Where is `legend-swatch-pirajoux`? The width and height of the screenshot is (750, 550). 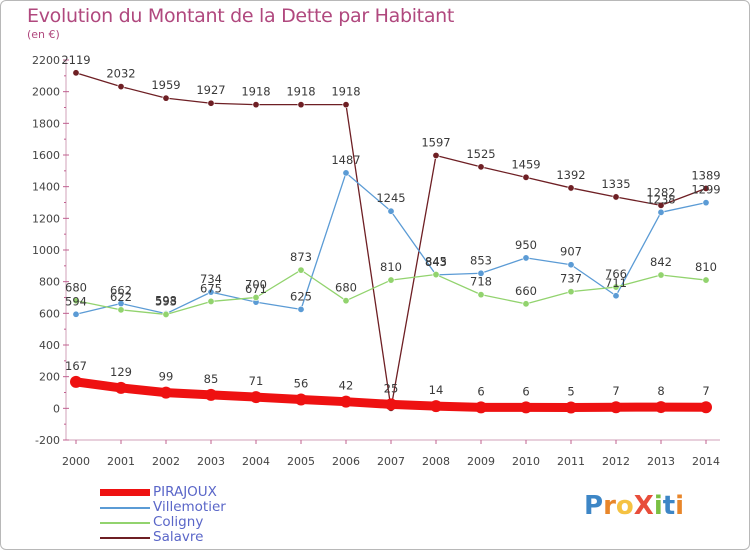 legend-swatch-pirajoux is located at coordinates (125, 492).